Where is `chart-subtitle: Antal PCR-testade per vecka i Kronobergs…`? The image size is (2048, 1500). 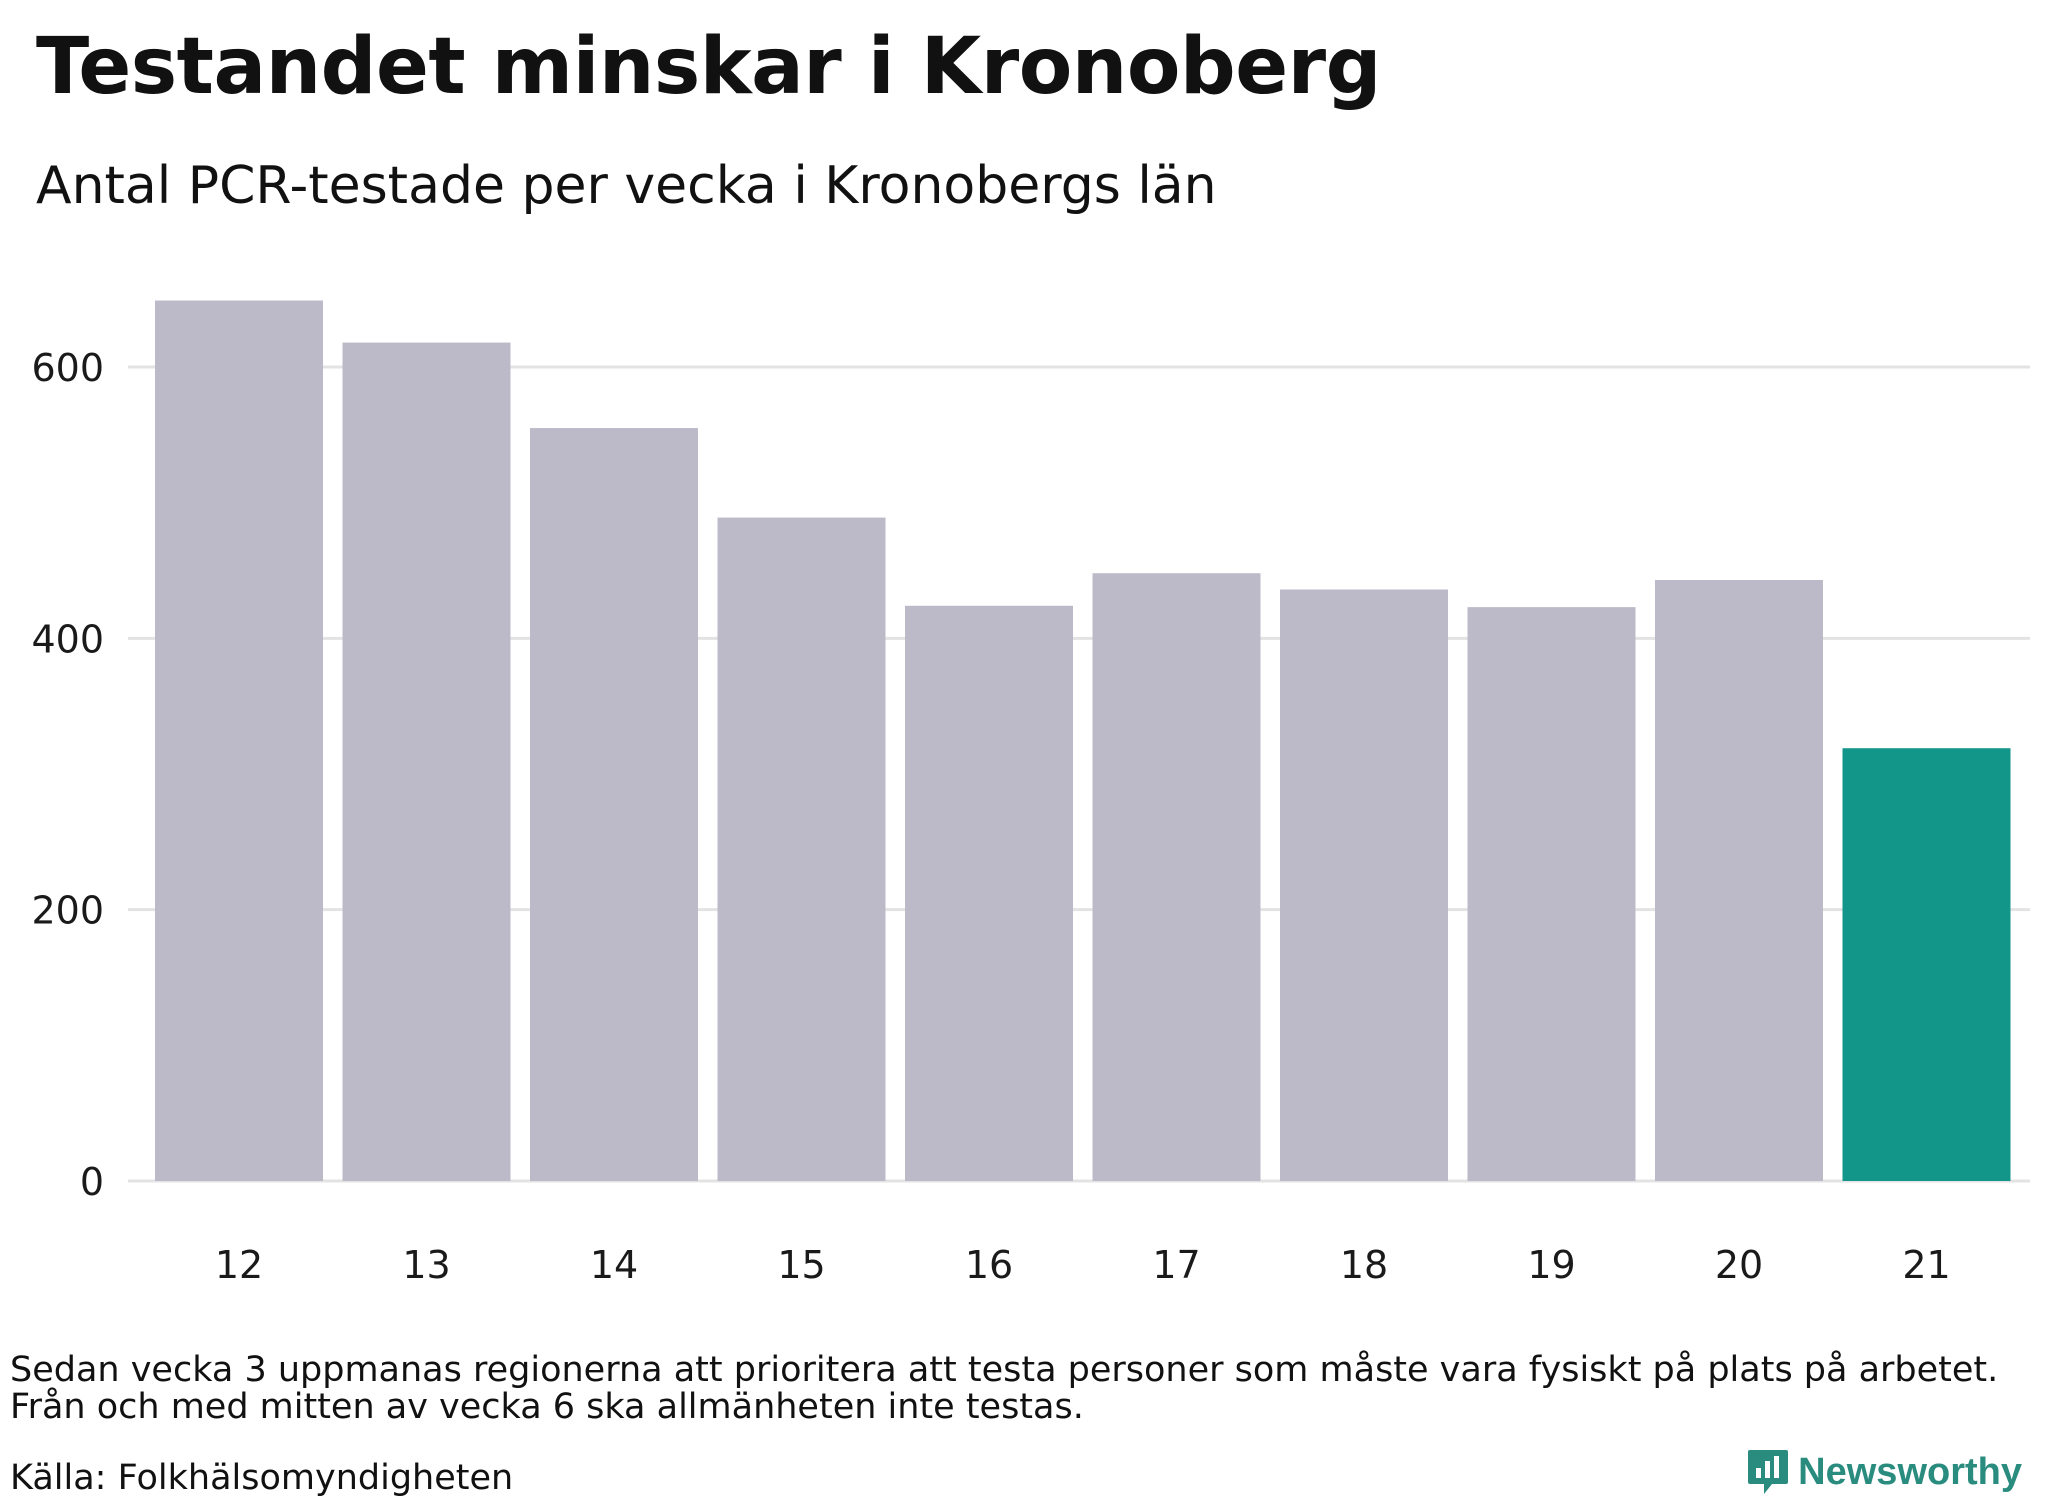 chart-subtitle: Antal PCR-testade per vecka i Kronobergs… is located at coordinates (626, 186).